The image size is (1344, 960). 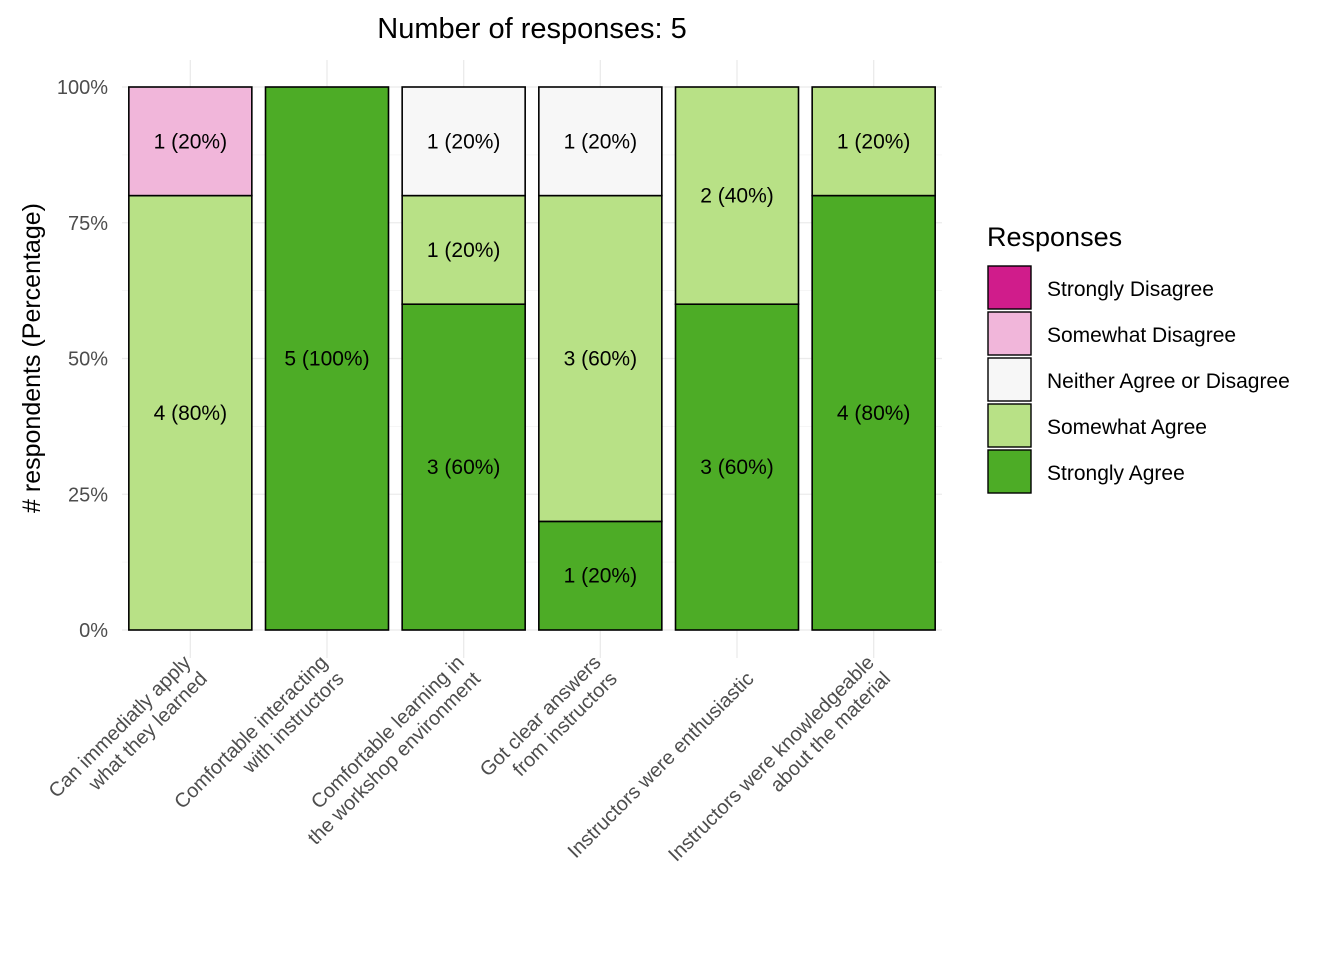 What do you see at coordinates (1141, 335) in the screenshot?
I see `legend-entry: Somewhat Disagree` at bounding box center [1141, 335].